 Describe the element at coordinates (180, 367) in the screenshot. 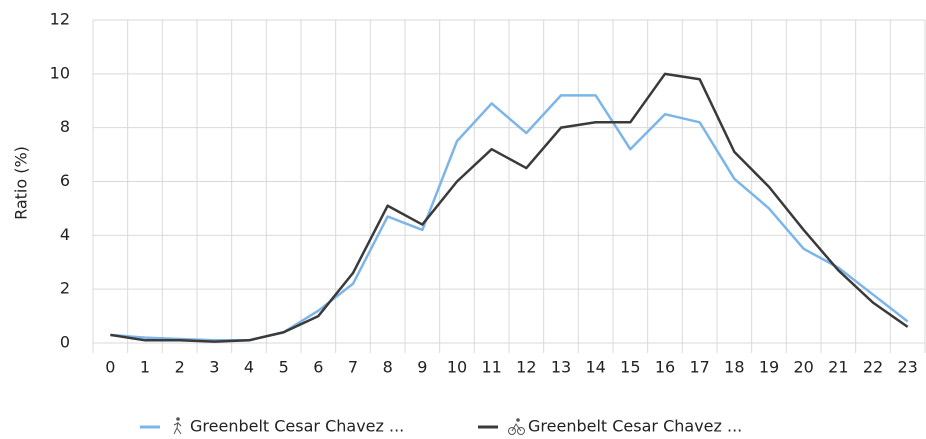

I see `x-tick-label: 2` at that location.